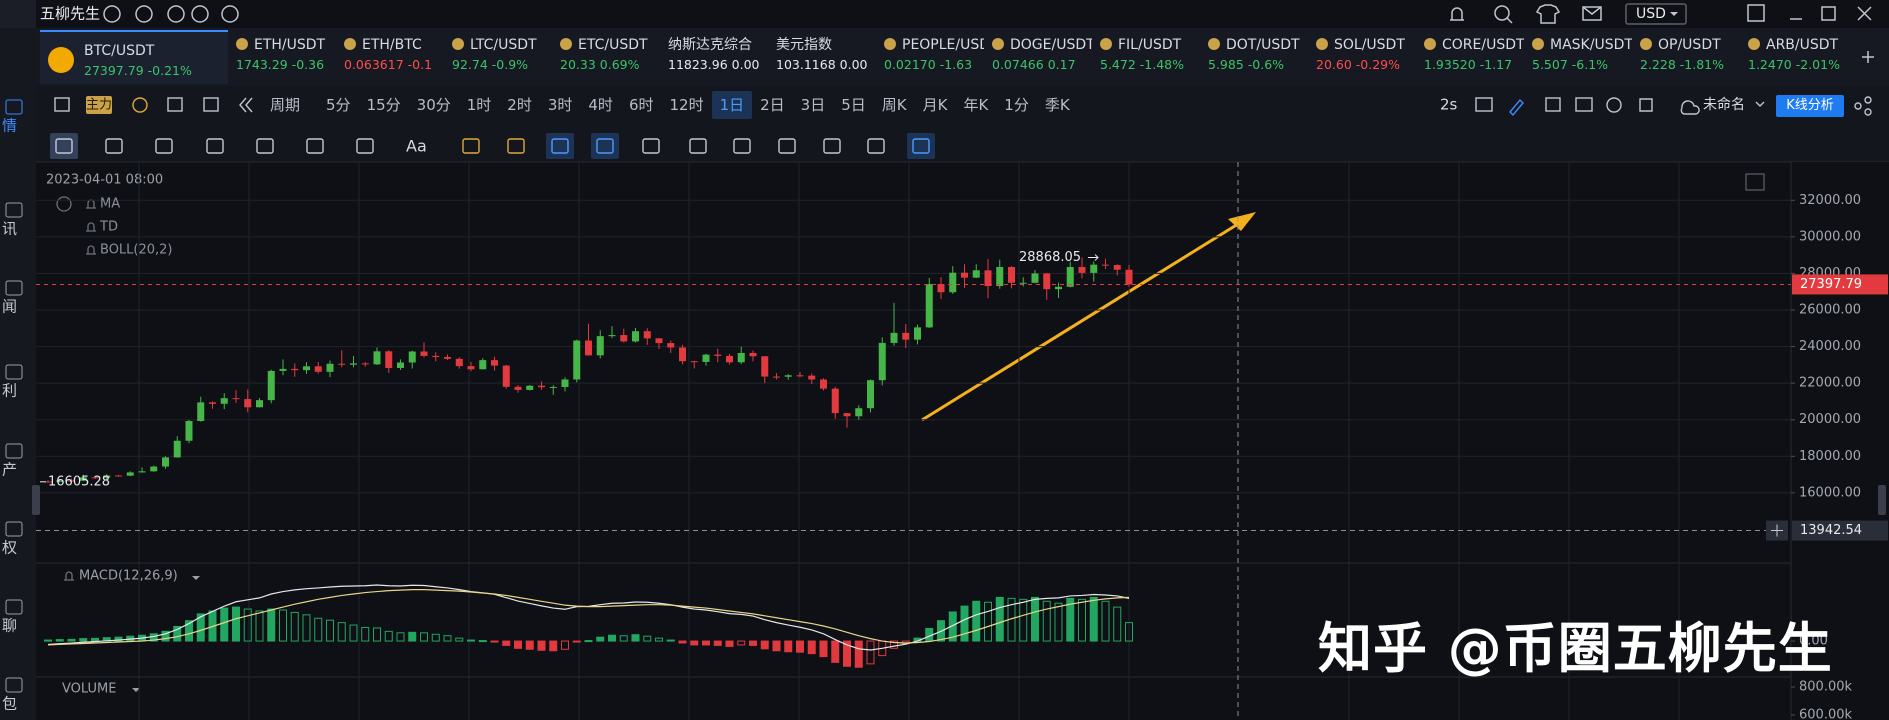  What do you see at coordinates (1810, 106) in the screenshot?
I see `kline-analysis-button: K线分析` at bounding box center [1810, 106].